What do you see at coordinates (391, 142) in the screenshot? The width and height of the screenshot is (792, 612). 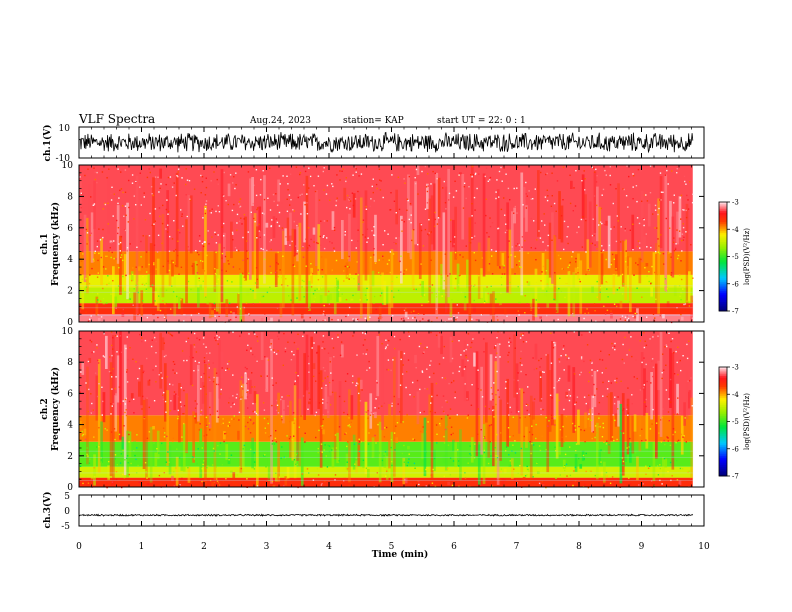 I see `ch1-waveform-xticks` at bounding box center [391, 142].